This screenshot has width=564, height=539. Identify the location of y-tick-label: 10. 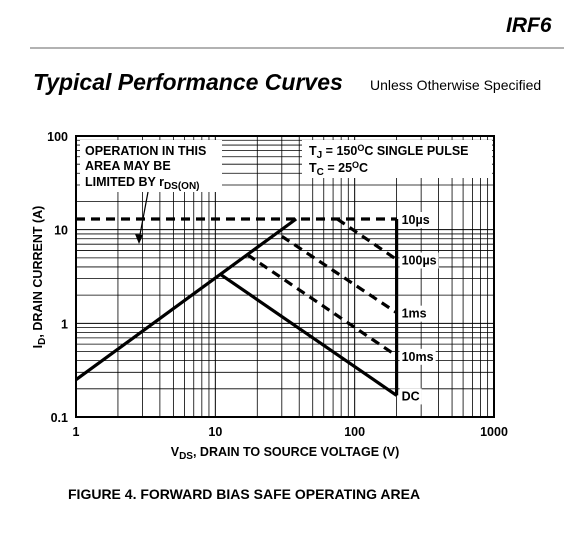
(61, 231).